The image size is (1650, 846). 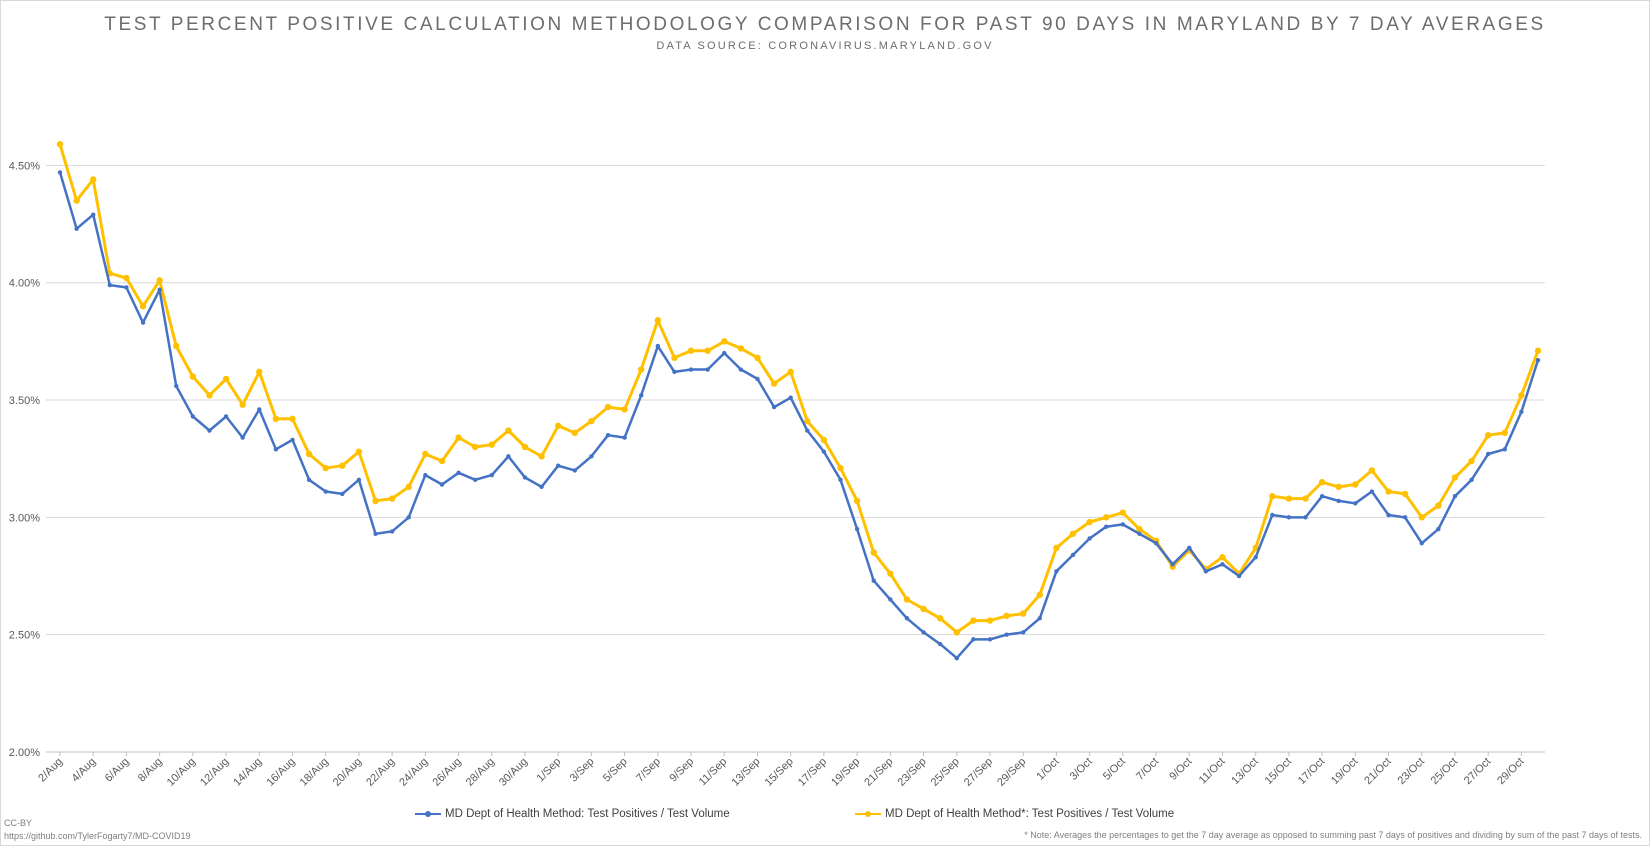 I want to click on x-tick-label: 1/Oct, so click(x=1047, y=769).